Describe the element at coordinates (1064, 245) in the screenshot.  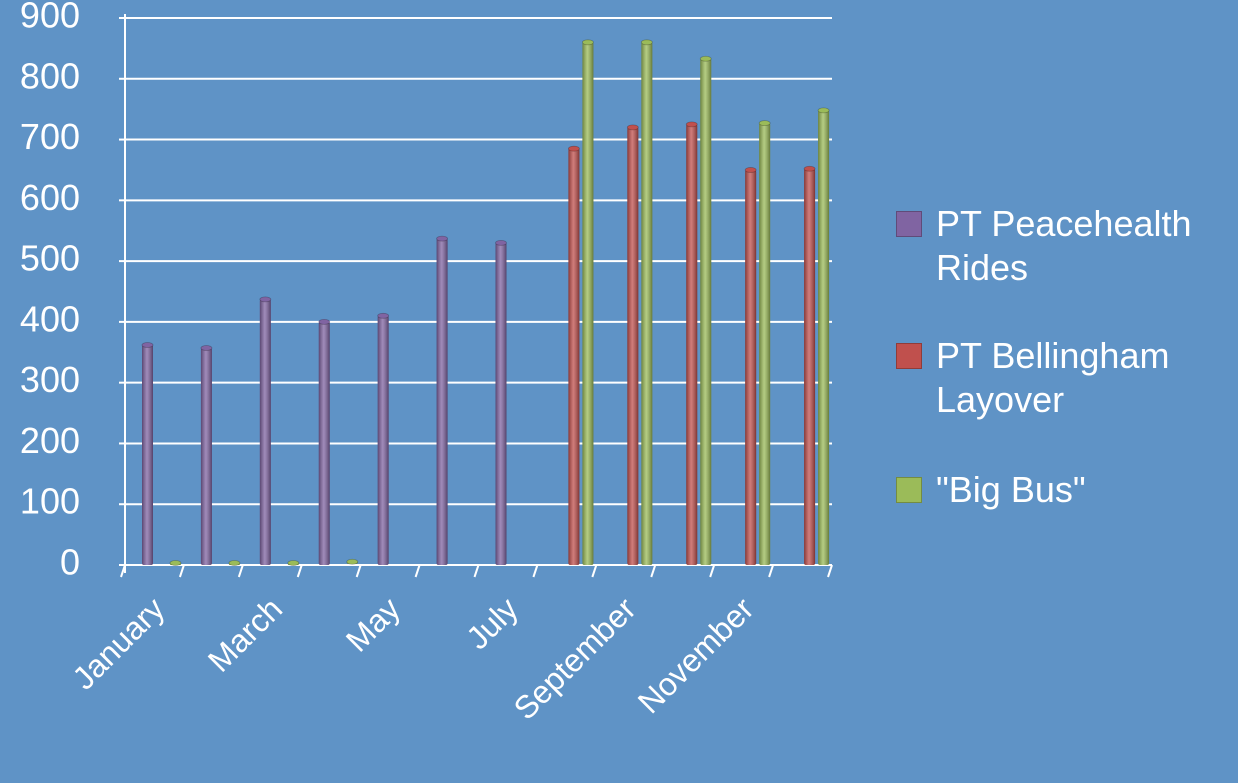
I see `legend-label: PT Peacehealth Rides` at that location.